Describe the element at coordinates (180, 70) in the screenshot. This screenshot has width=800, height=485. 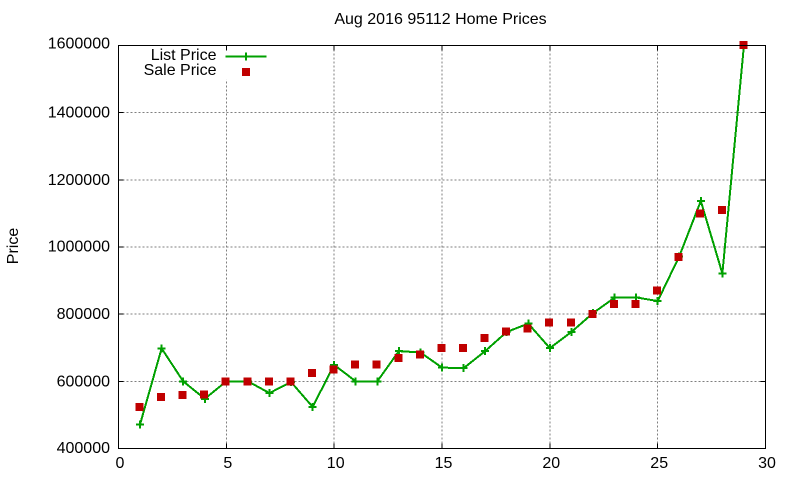
I see `svg-text: Sale Price` at that location.